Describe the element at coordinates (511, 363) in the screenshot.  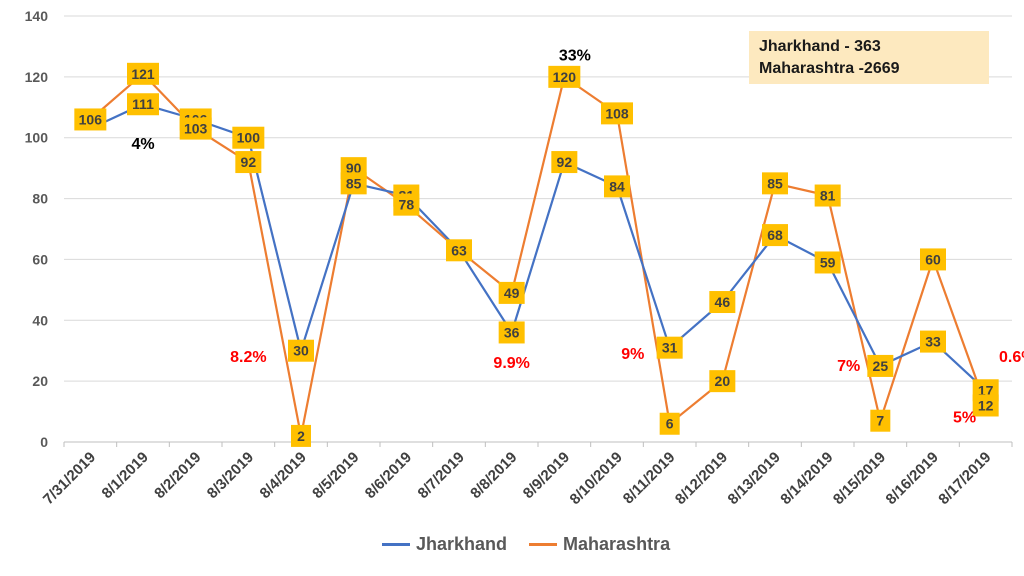
I see `percentage-annotation: 9.9%` at that location.